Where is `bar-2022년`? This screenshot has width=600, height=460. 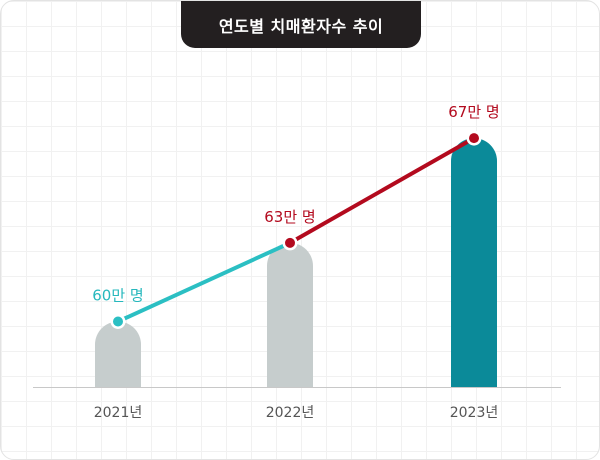 bar-2022년 is located at coordinates (290, 314).